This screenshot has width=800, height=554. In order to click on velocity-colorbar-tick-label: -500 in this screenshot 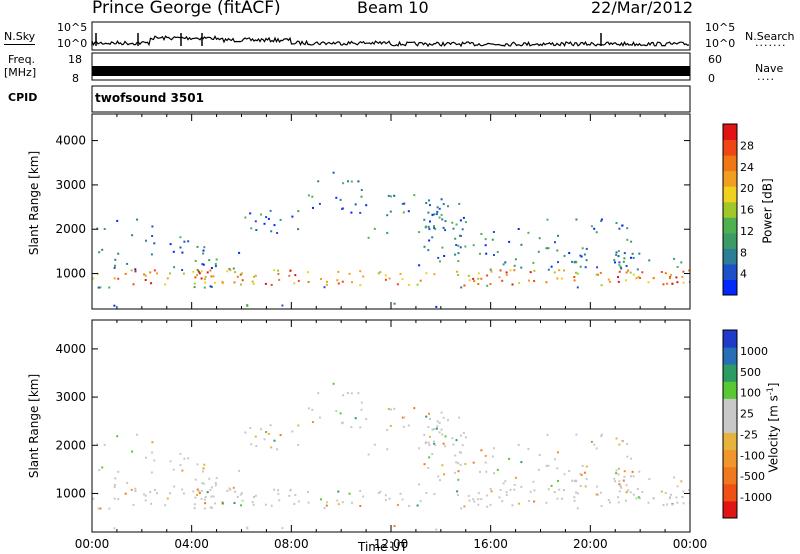, I will do `click(752, 476)`.